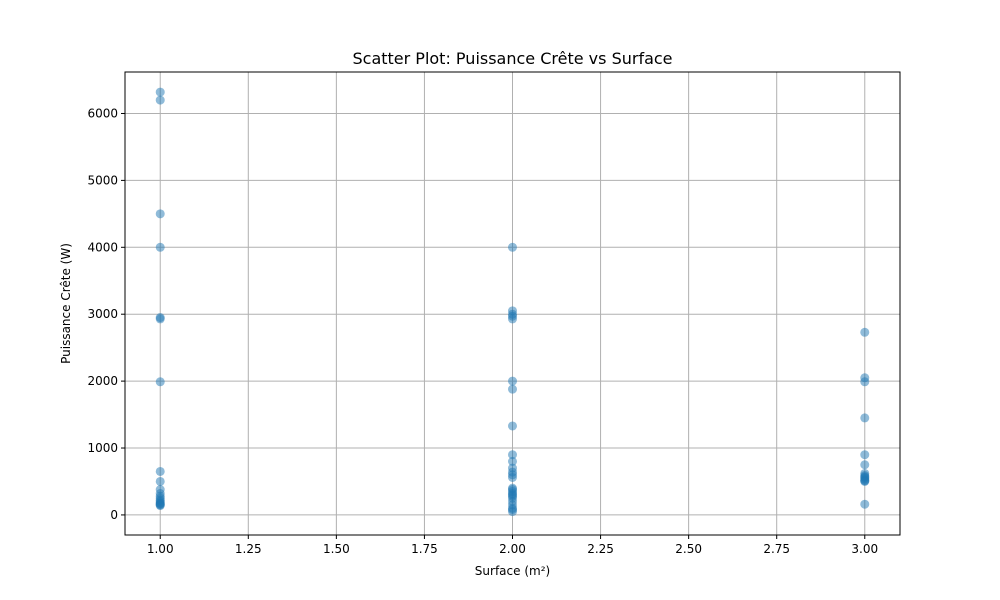 Image resolution: width=1000 pixels, height=600 pixels. I want to click on y-tick-label: 4000, so click(102, 247).